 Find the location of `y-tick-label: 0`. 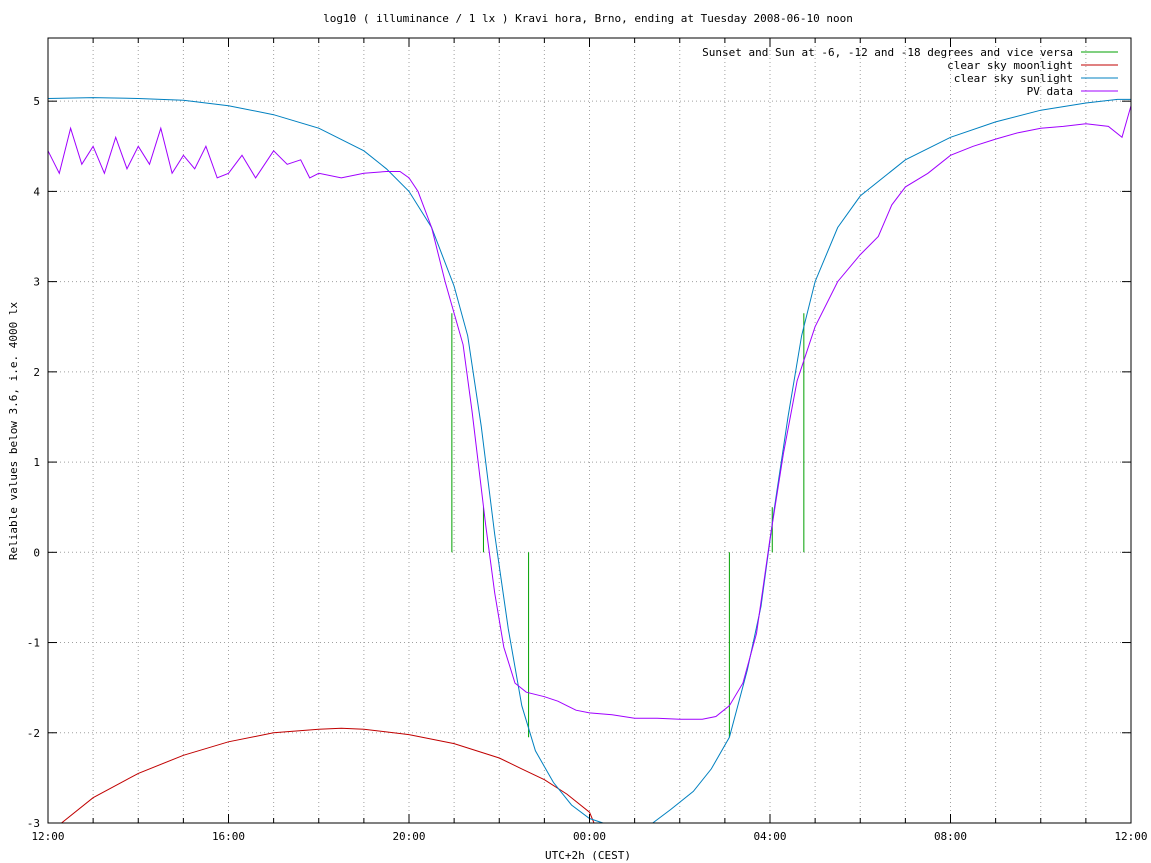

y-tick-label: 0 is located at coordinates (36, 552).